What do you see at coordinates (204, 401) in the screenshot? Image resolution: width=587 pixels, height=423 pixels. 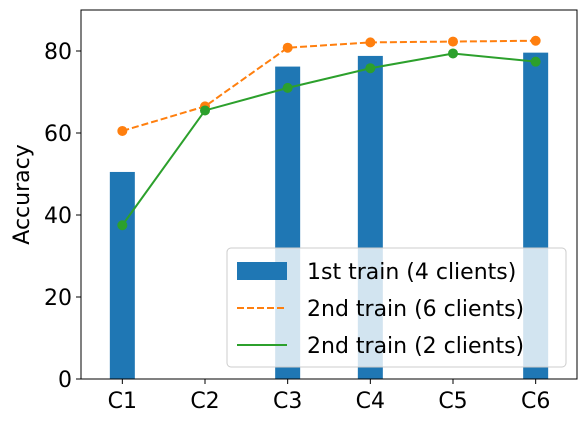 I see `x-tick-label-c2: C2` at bounding box center [204, 401].